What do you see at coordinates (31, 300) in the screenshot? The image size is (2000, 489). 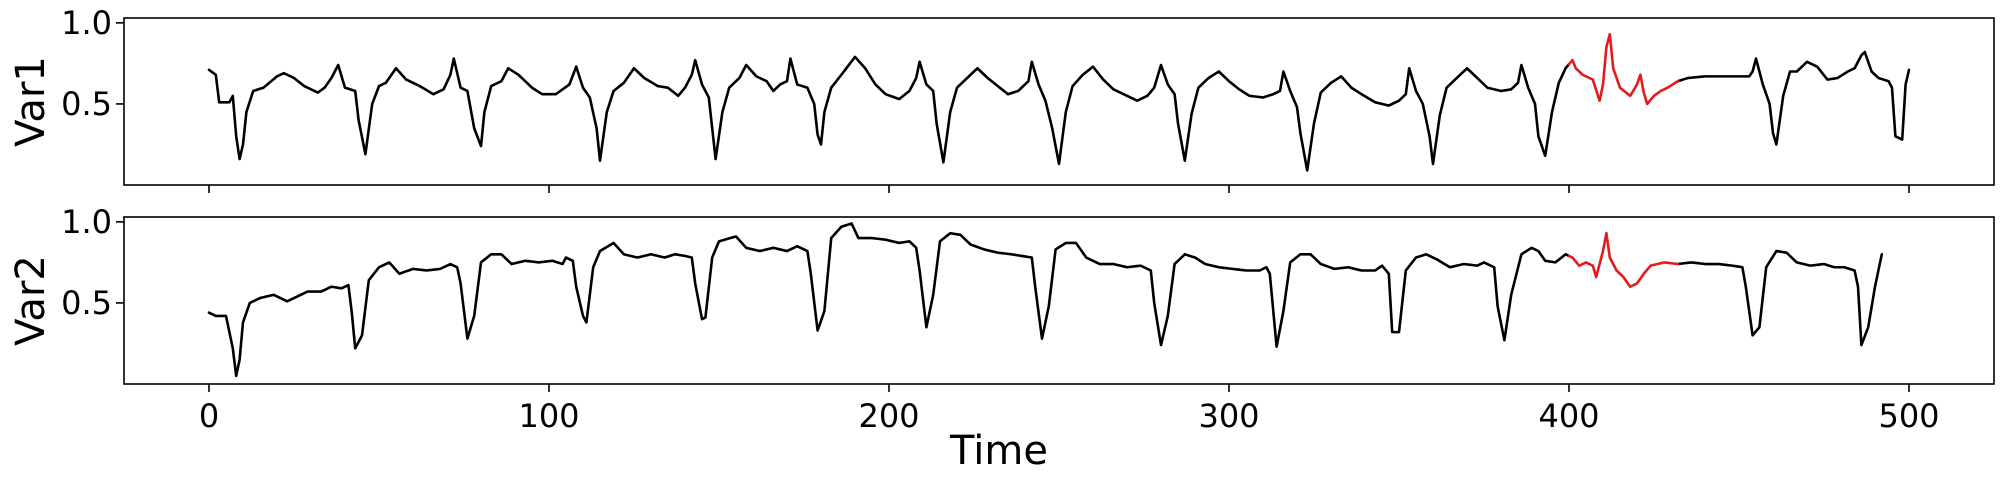 I see `y-axis-label: Var2` at bounding box center [31, 300].